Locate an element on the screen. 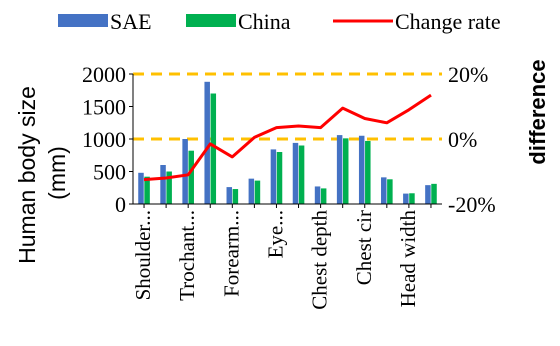  right-tick-label-0: -20% is located at coordinates (472, 204).